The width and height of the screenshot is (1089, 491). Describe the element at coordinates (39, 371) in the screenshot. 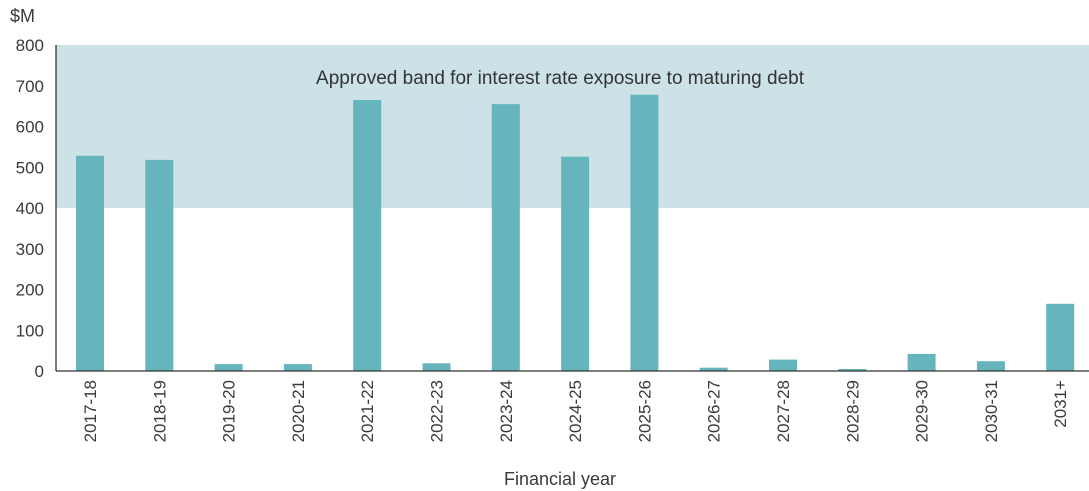

I see `y-tick-label: 0` at that location.